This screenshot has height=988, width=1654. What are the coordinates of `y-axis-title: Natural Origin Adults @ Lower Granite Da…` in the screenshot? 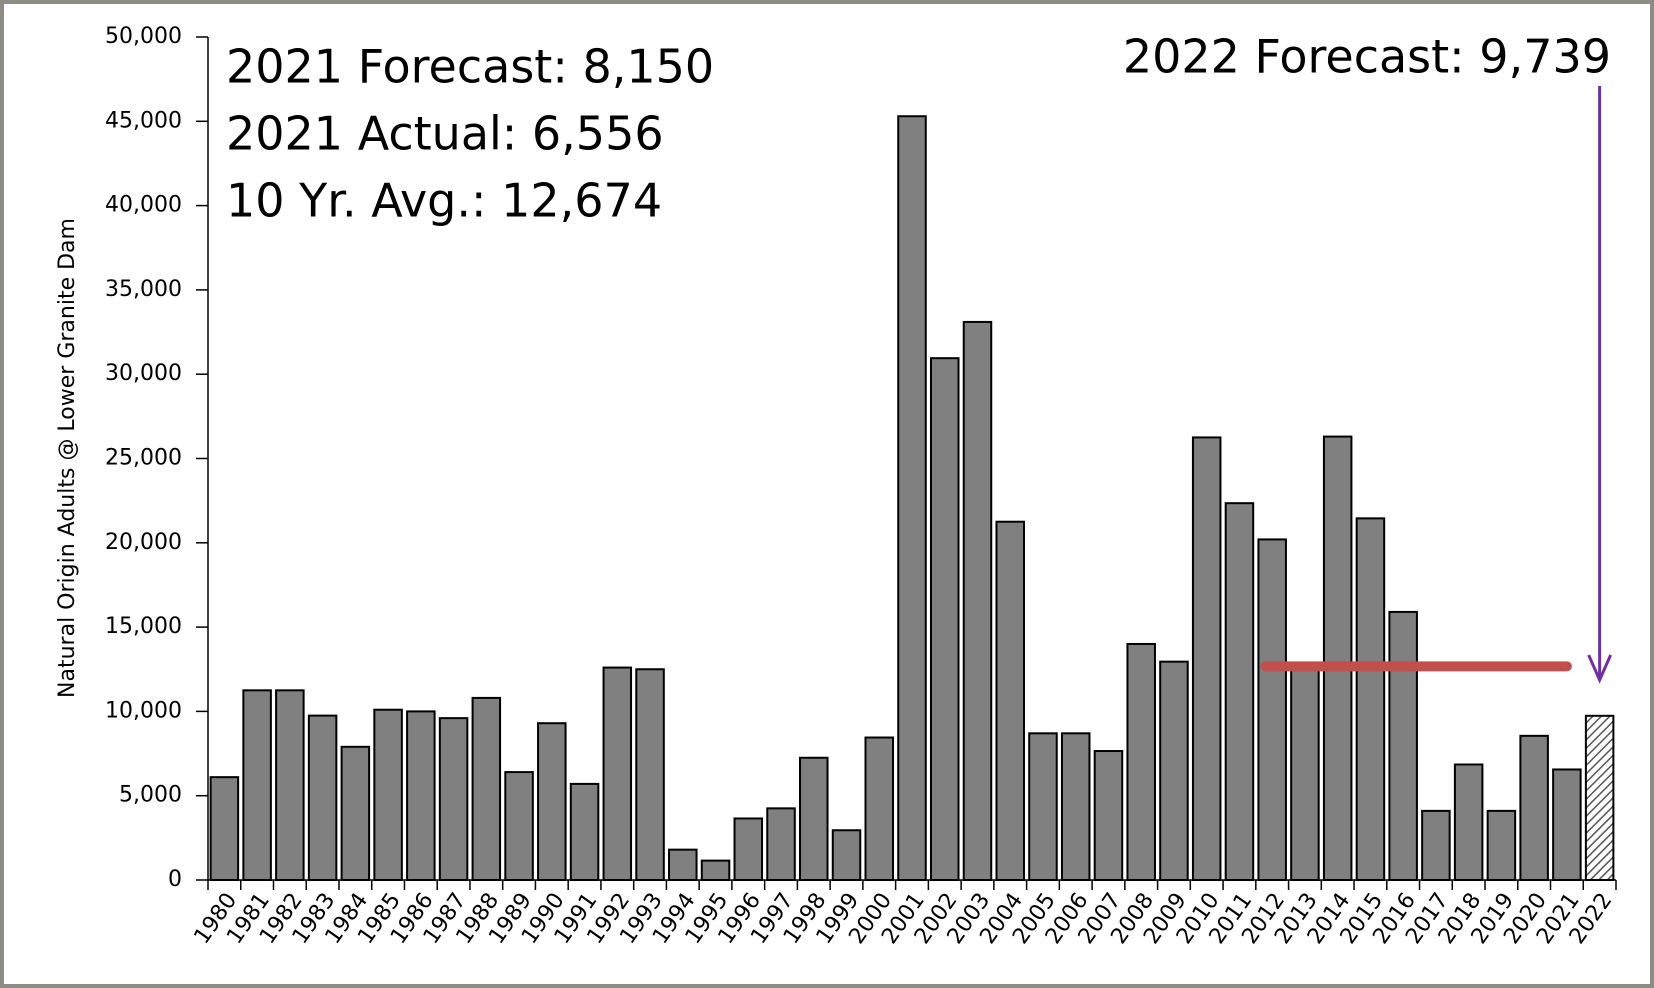 It's located at (67, 458).